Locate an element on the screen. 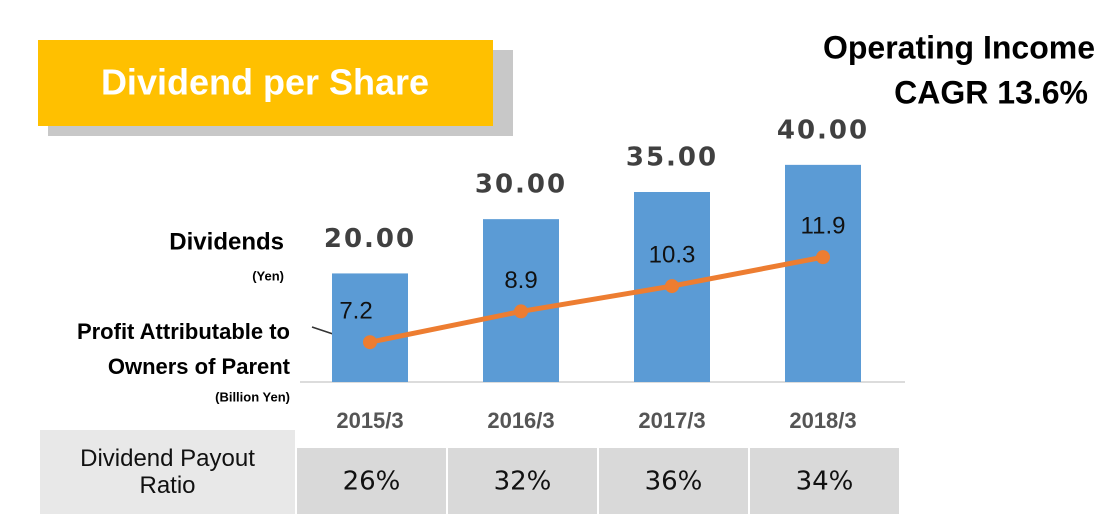  table-value: 32% is located at coordinates (523, 482).